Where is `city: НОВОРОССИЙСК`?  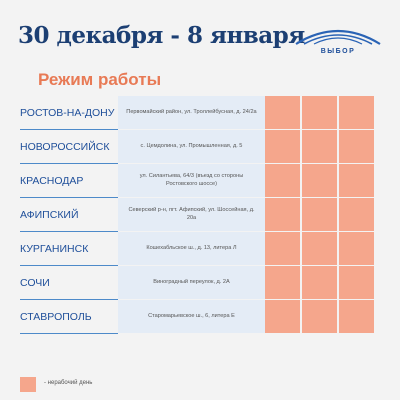
city: НОВОРОССИЙСК is located at coordinates (69, 147).